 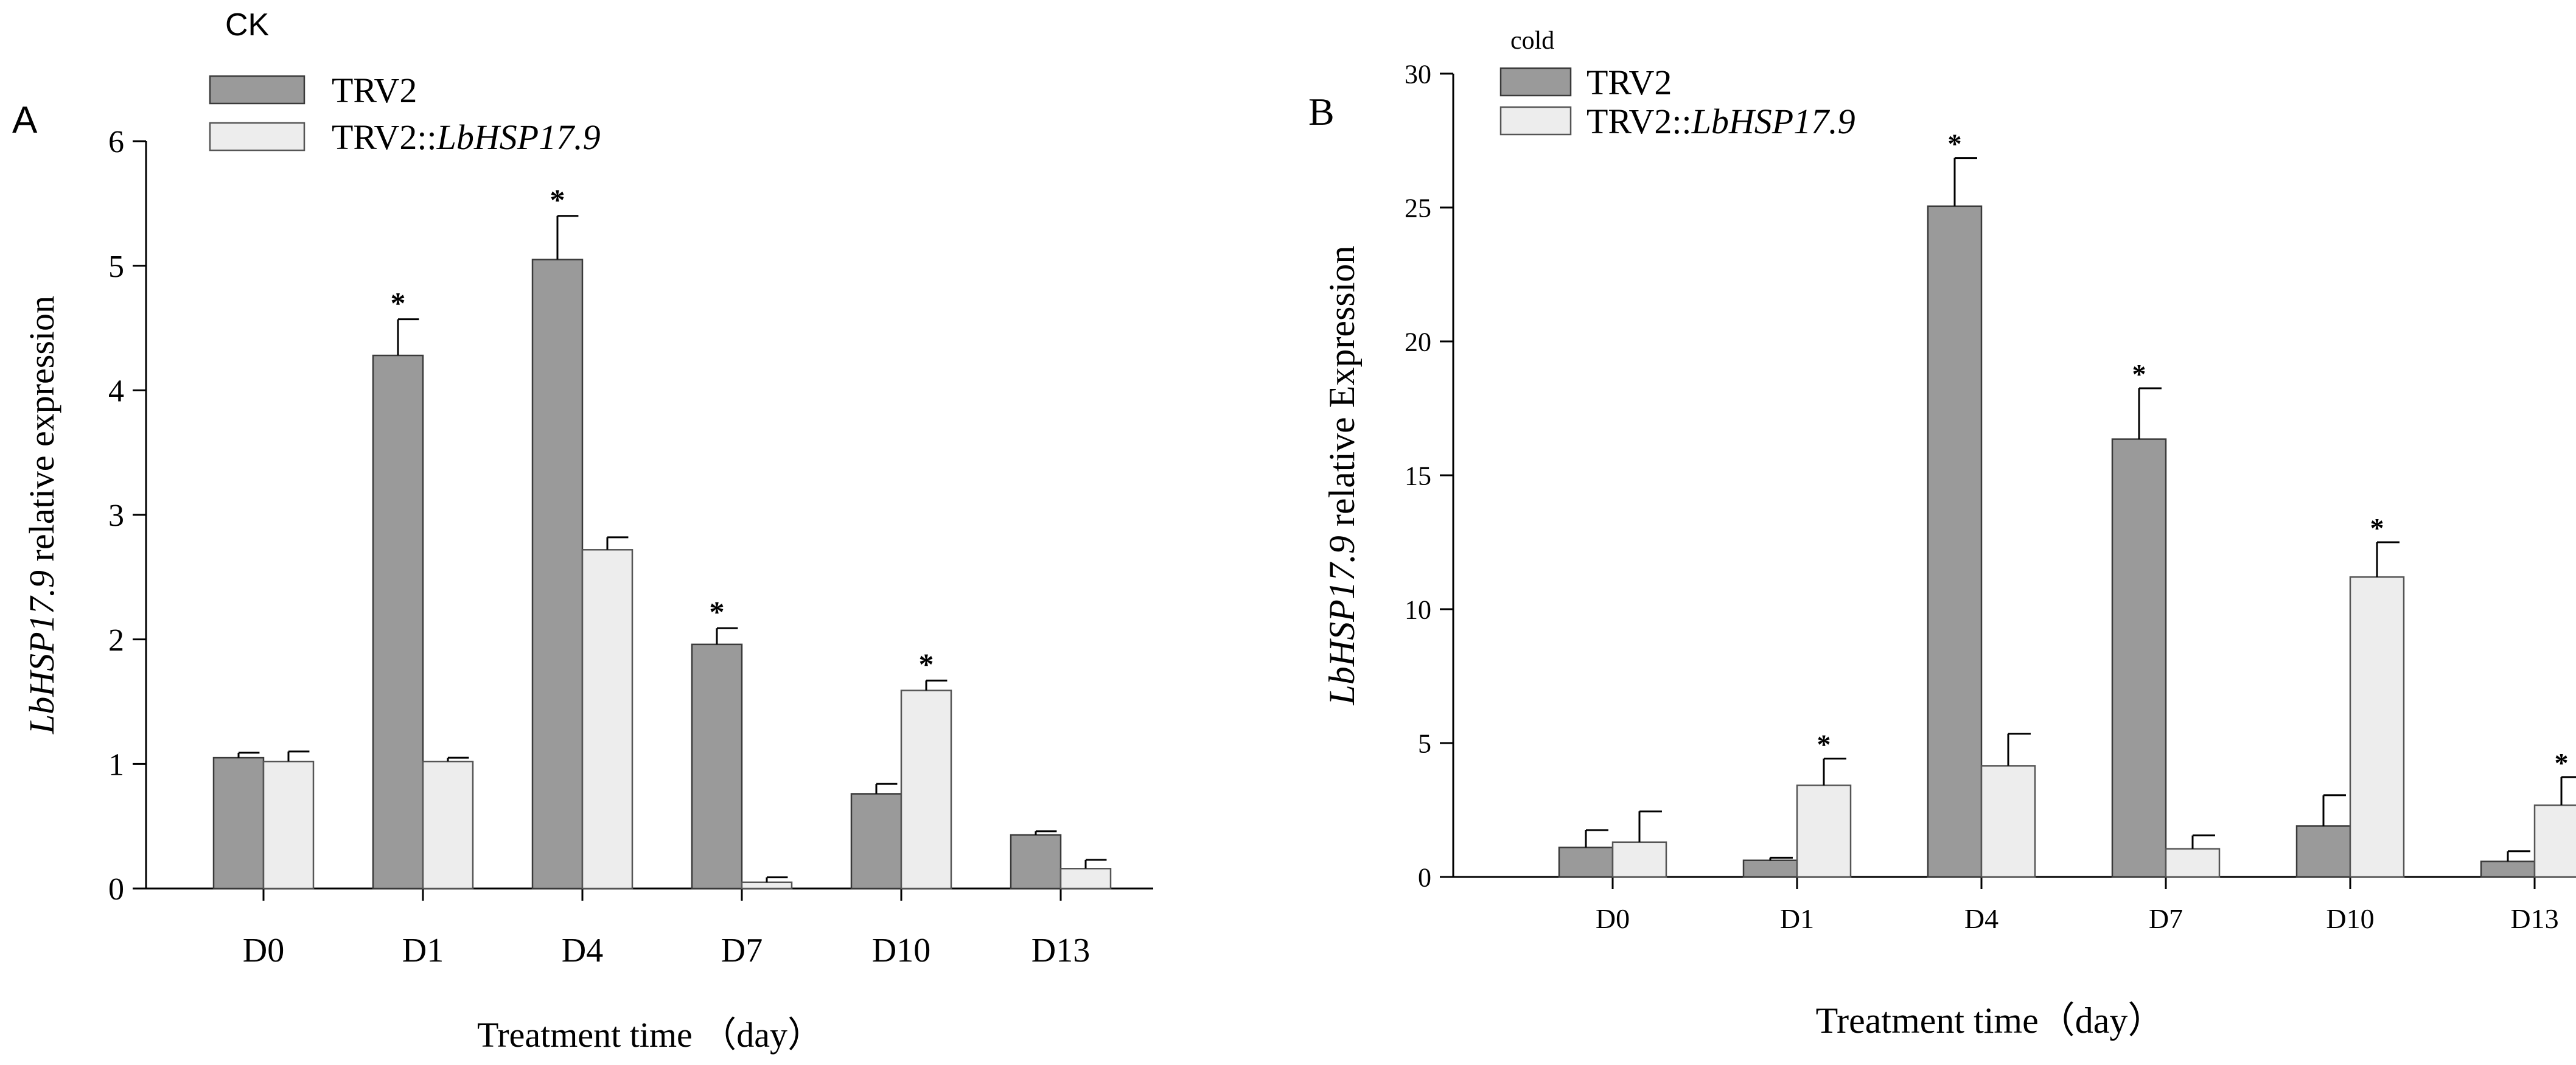 What do you see at coordinates (247, 25) in the screenshot?
I see `chart-title: CK` at bounding box center [247, 25].